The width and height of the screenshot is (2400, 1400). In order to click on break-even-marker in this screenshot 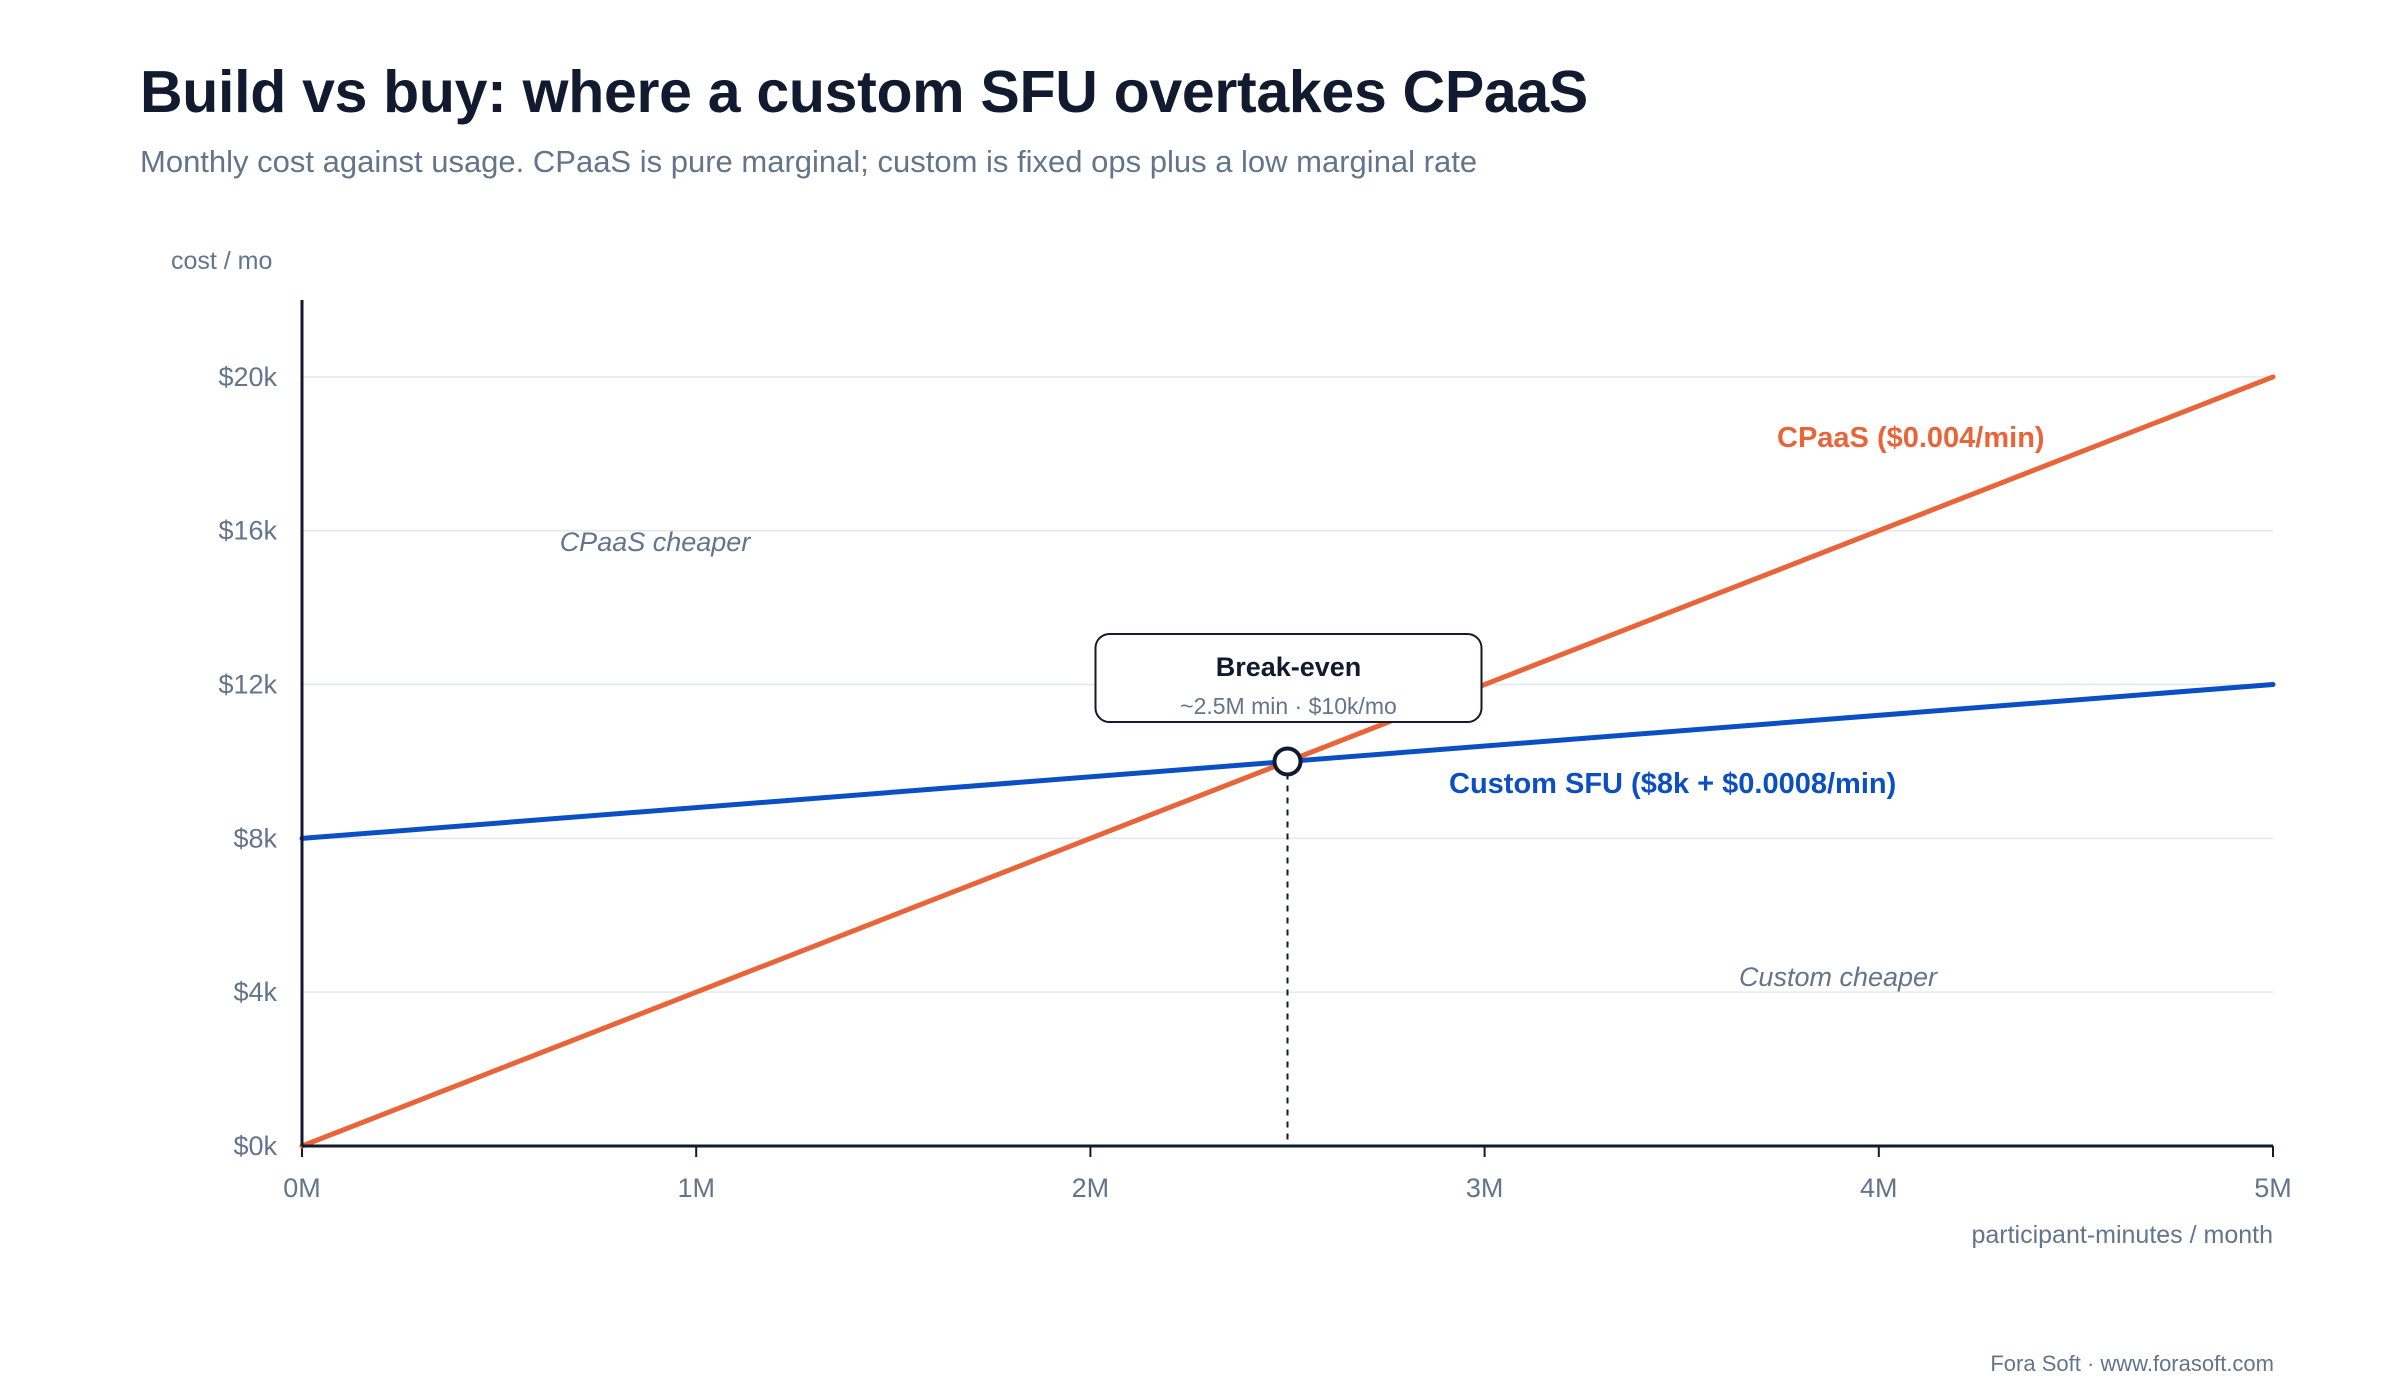, I will do `click(1287, 761)`.